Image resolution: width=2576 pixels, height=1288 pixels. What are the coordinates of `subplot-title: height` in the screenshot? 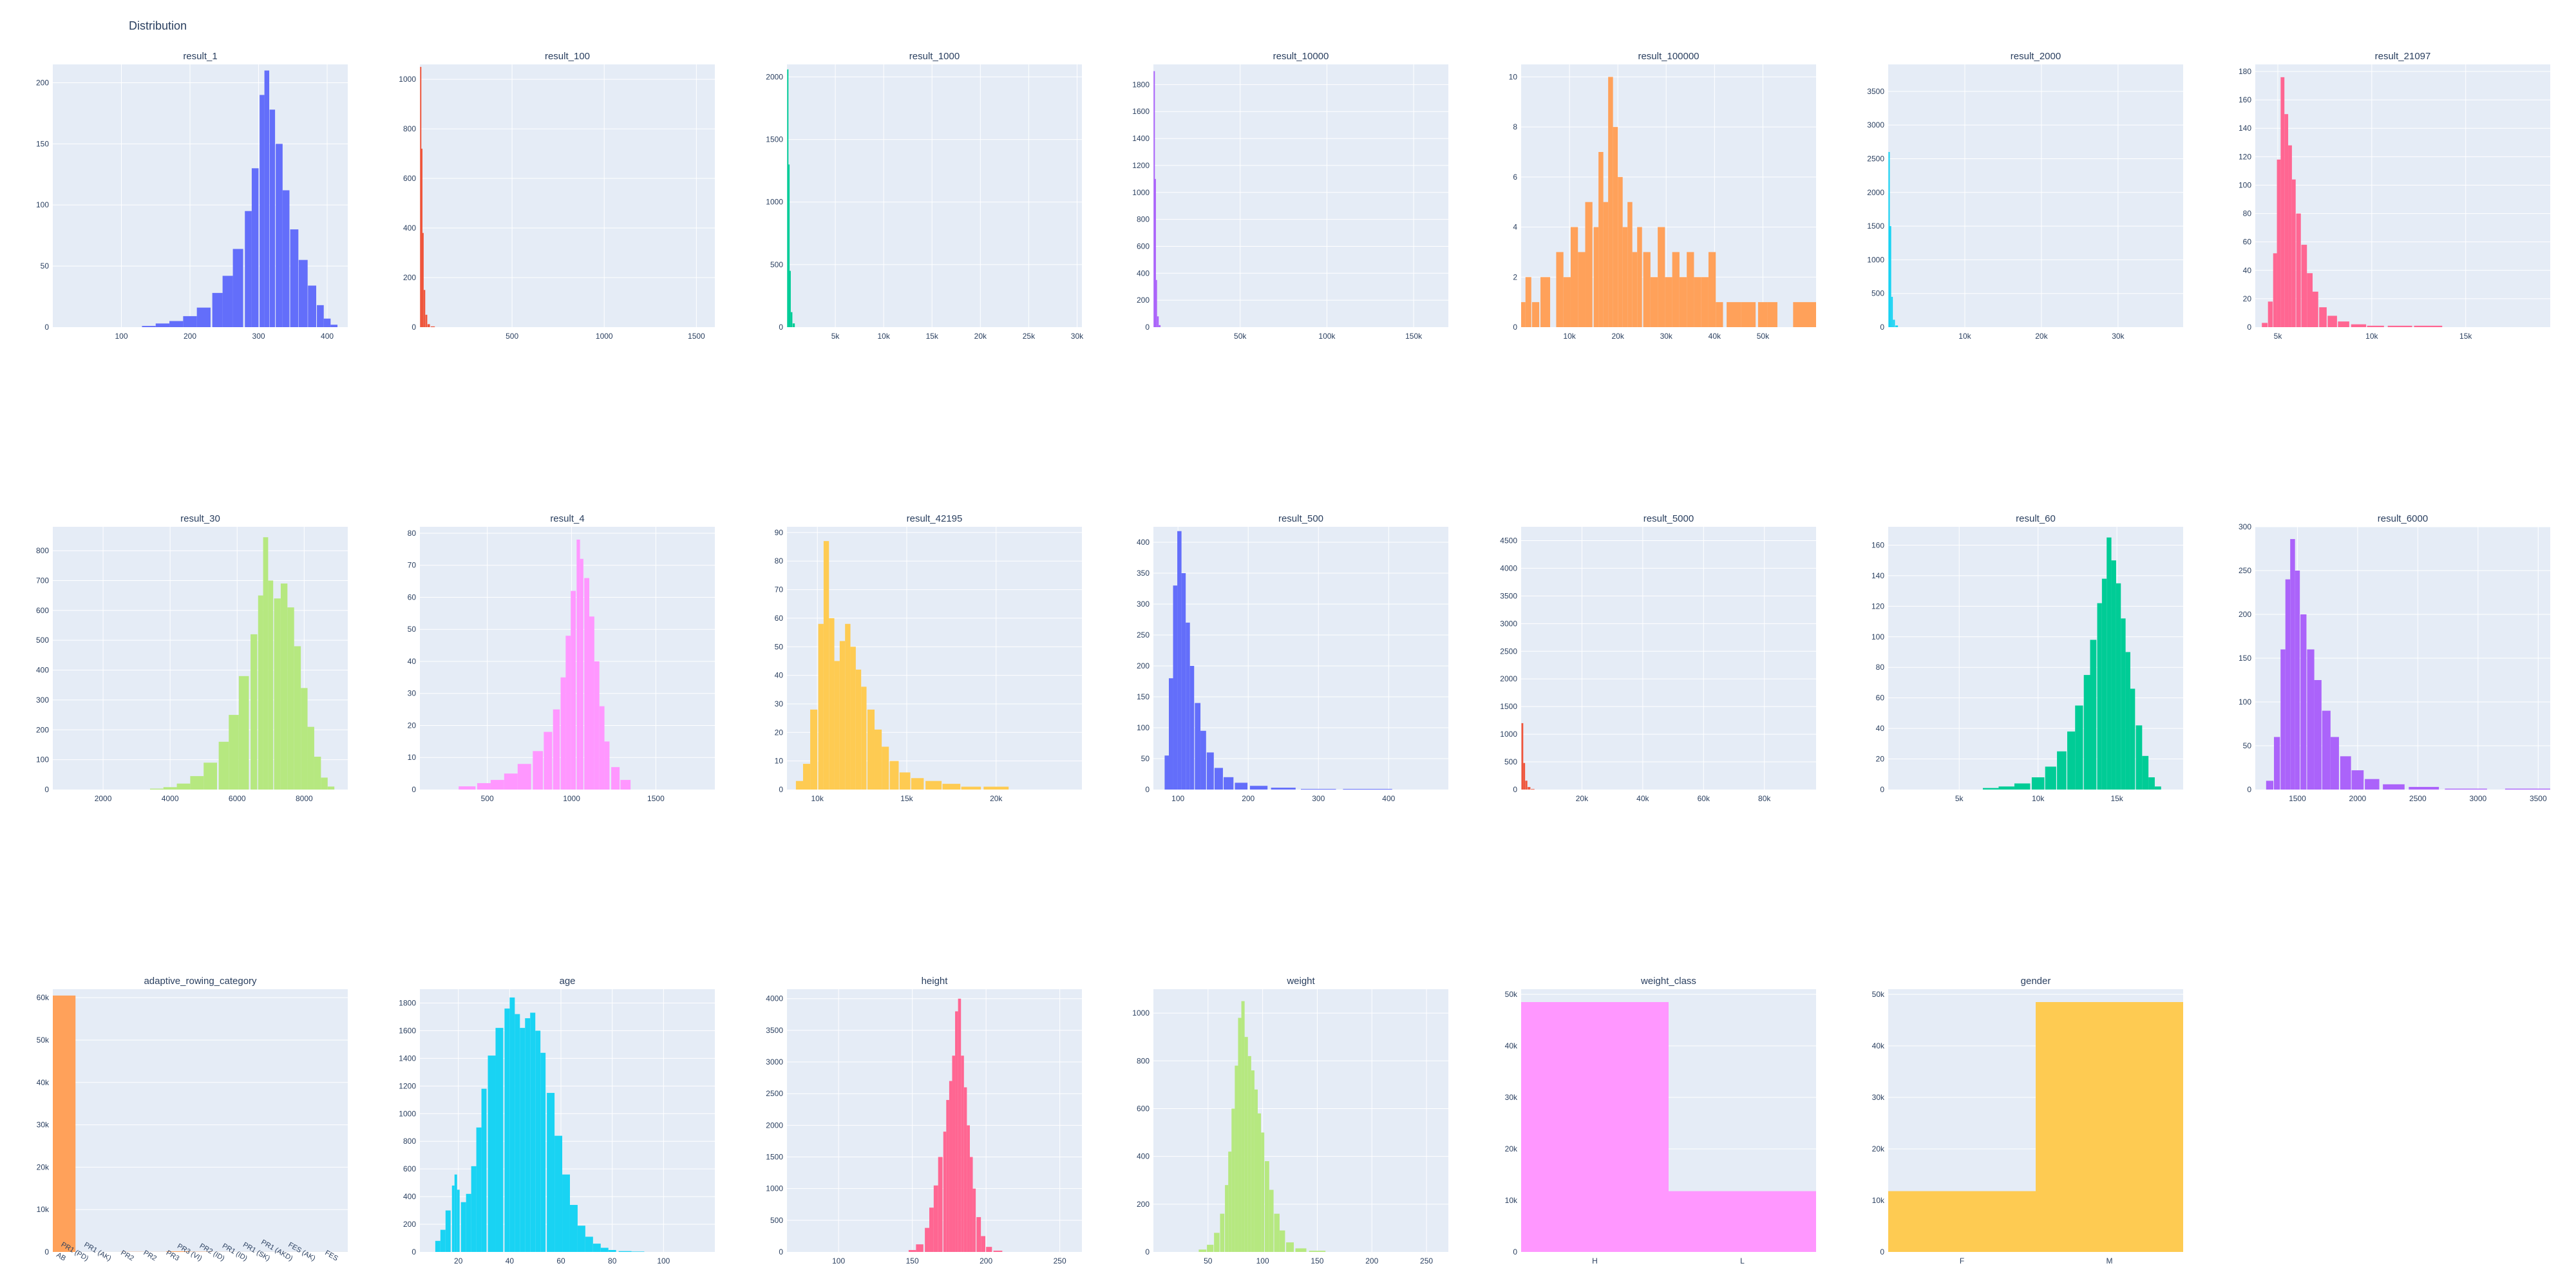 It's located at (936, 981).